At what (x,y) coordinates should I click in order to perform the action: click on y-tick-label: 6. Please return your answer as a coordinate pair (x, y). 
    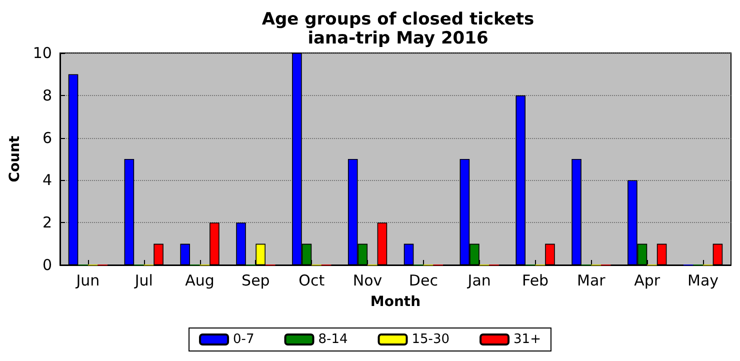
    Looking at the image, I should click on (47, 137).